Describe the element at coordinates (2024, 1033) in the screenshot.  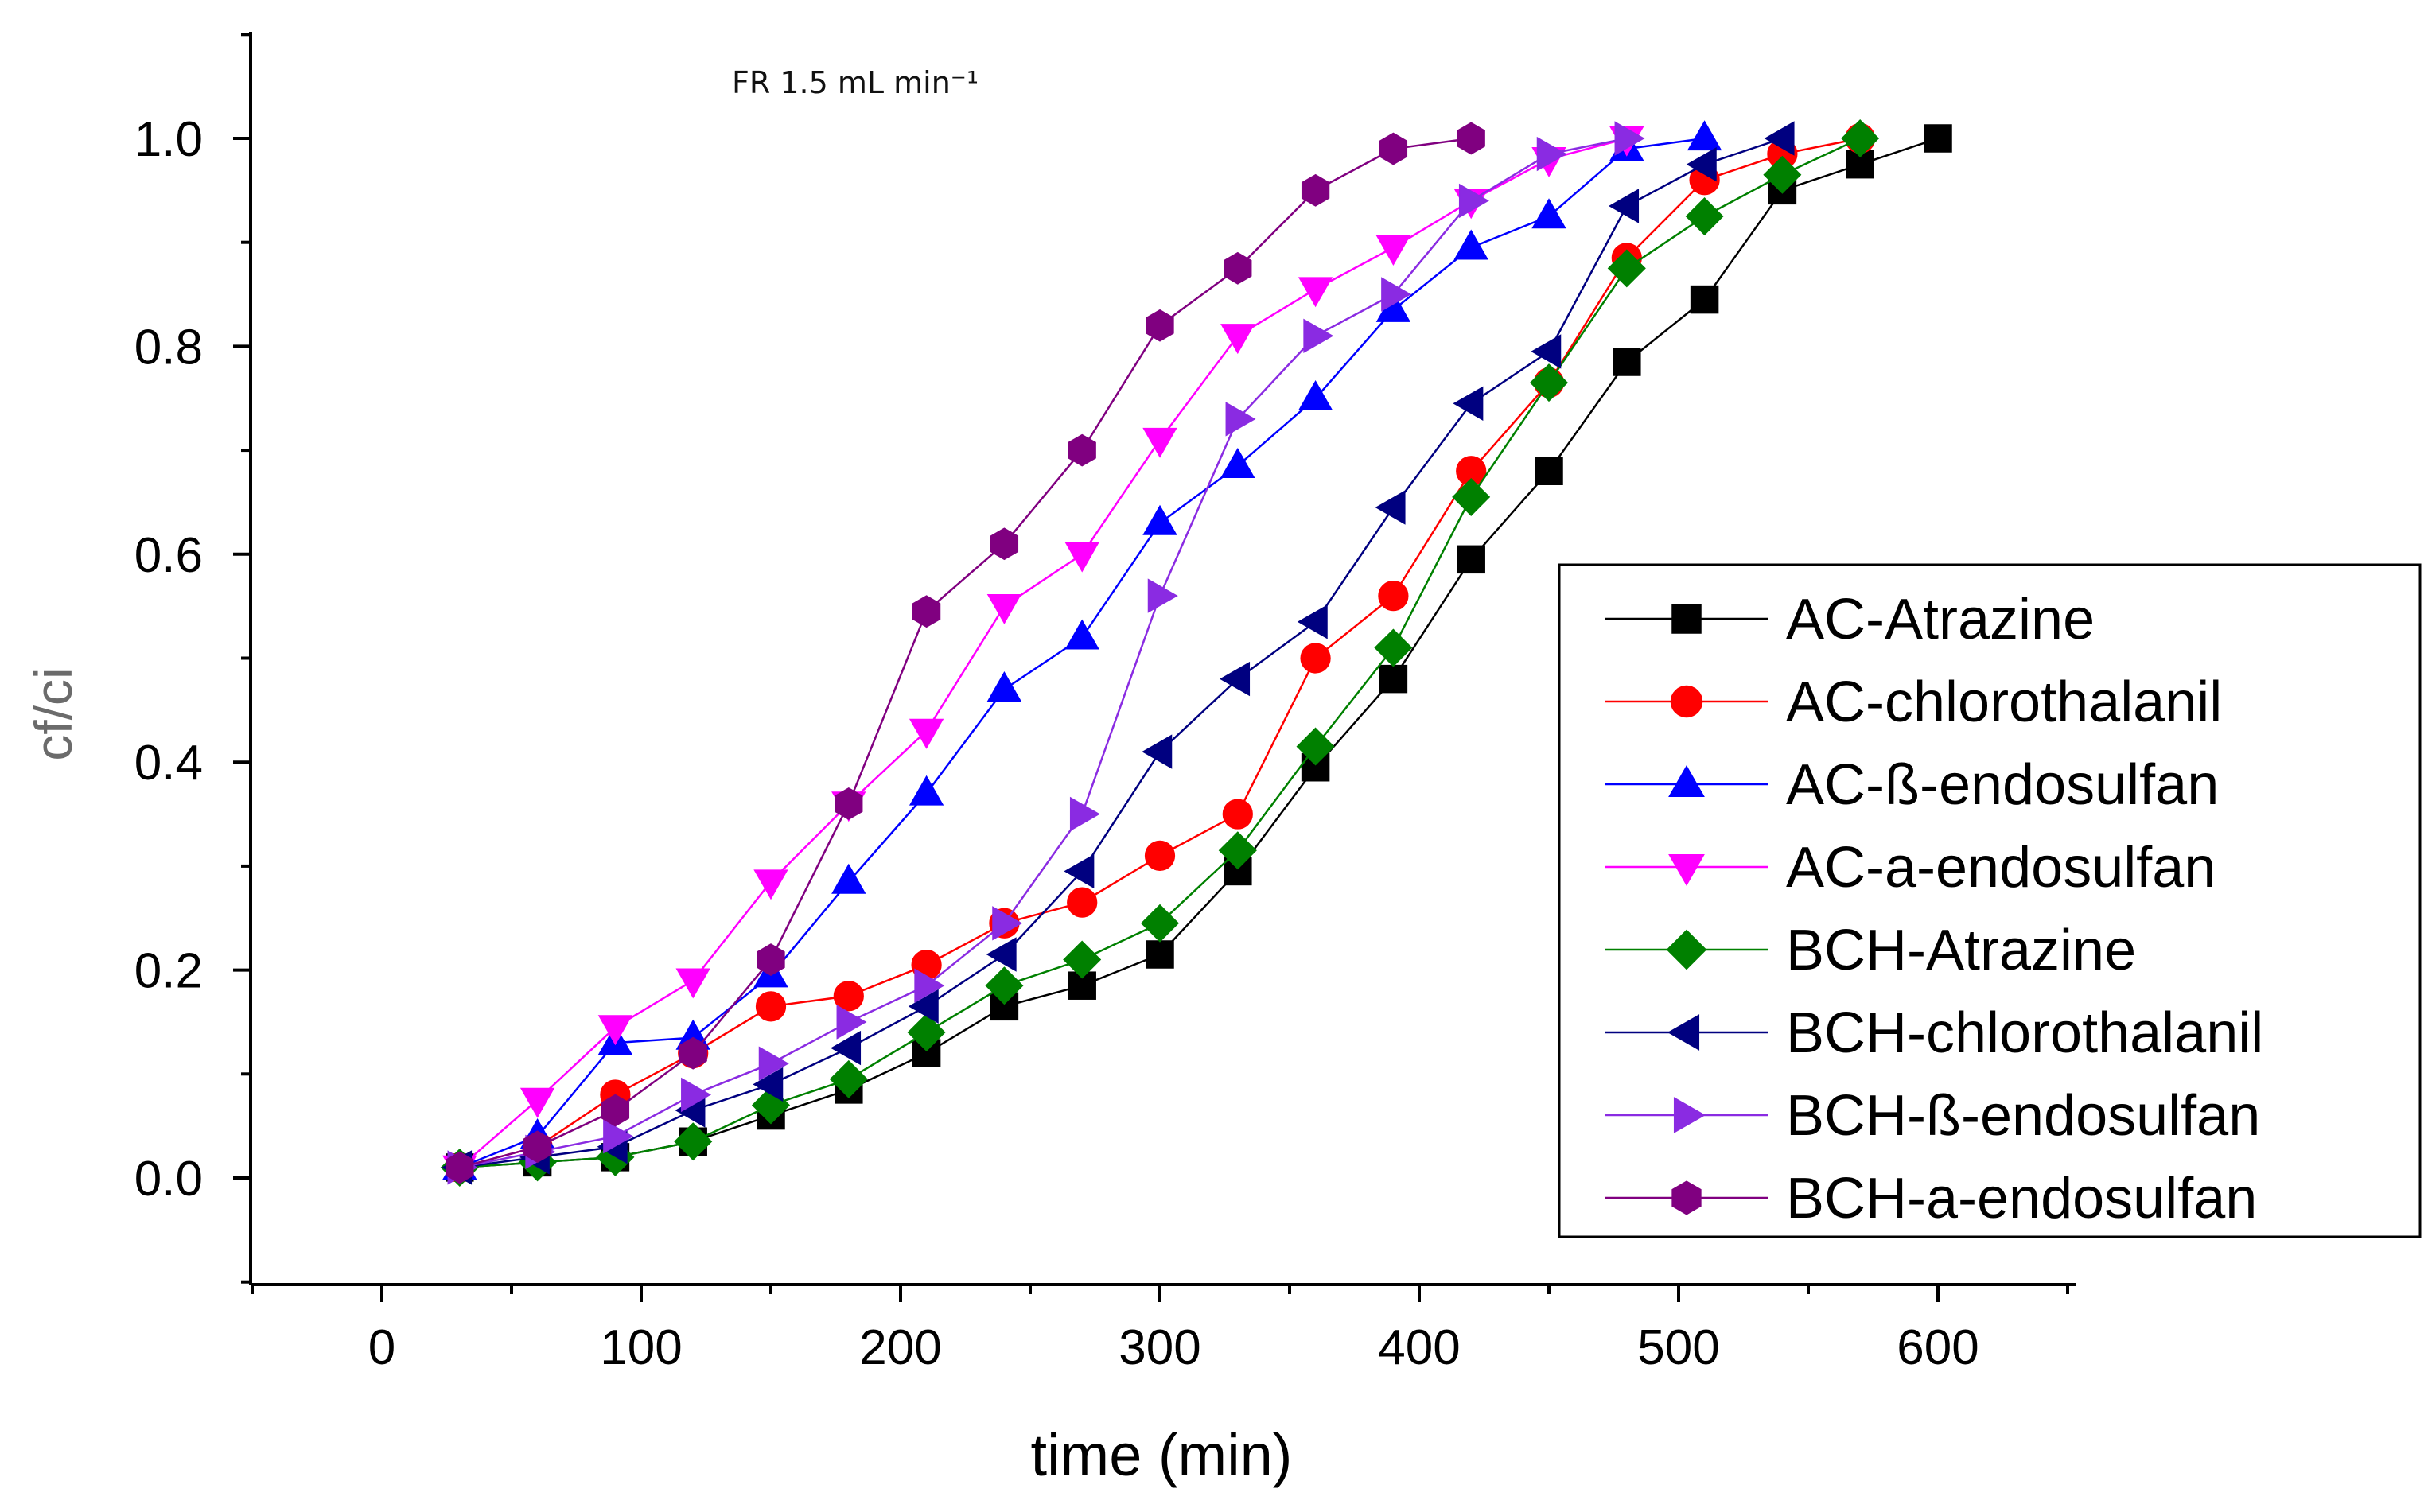
I see `legend-label: BCH-chlorothalanil` at that location.